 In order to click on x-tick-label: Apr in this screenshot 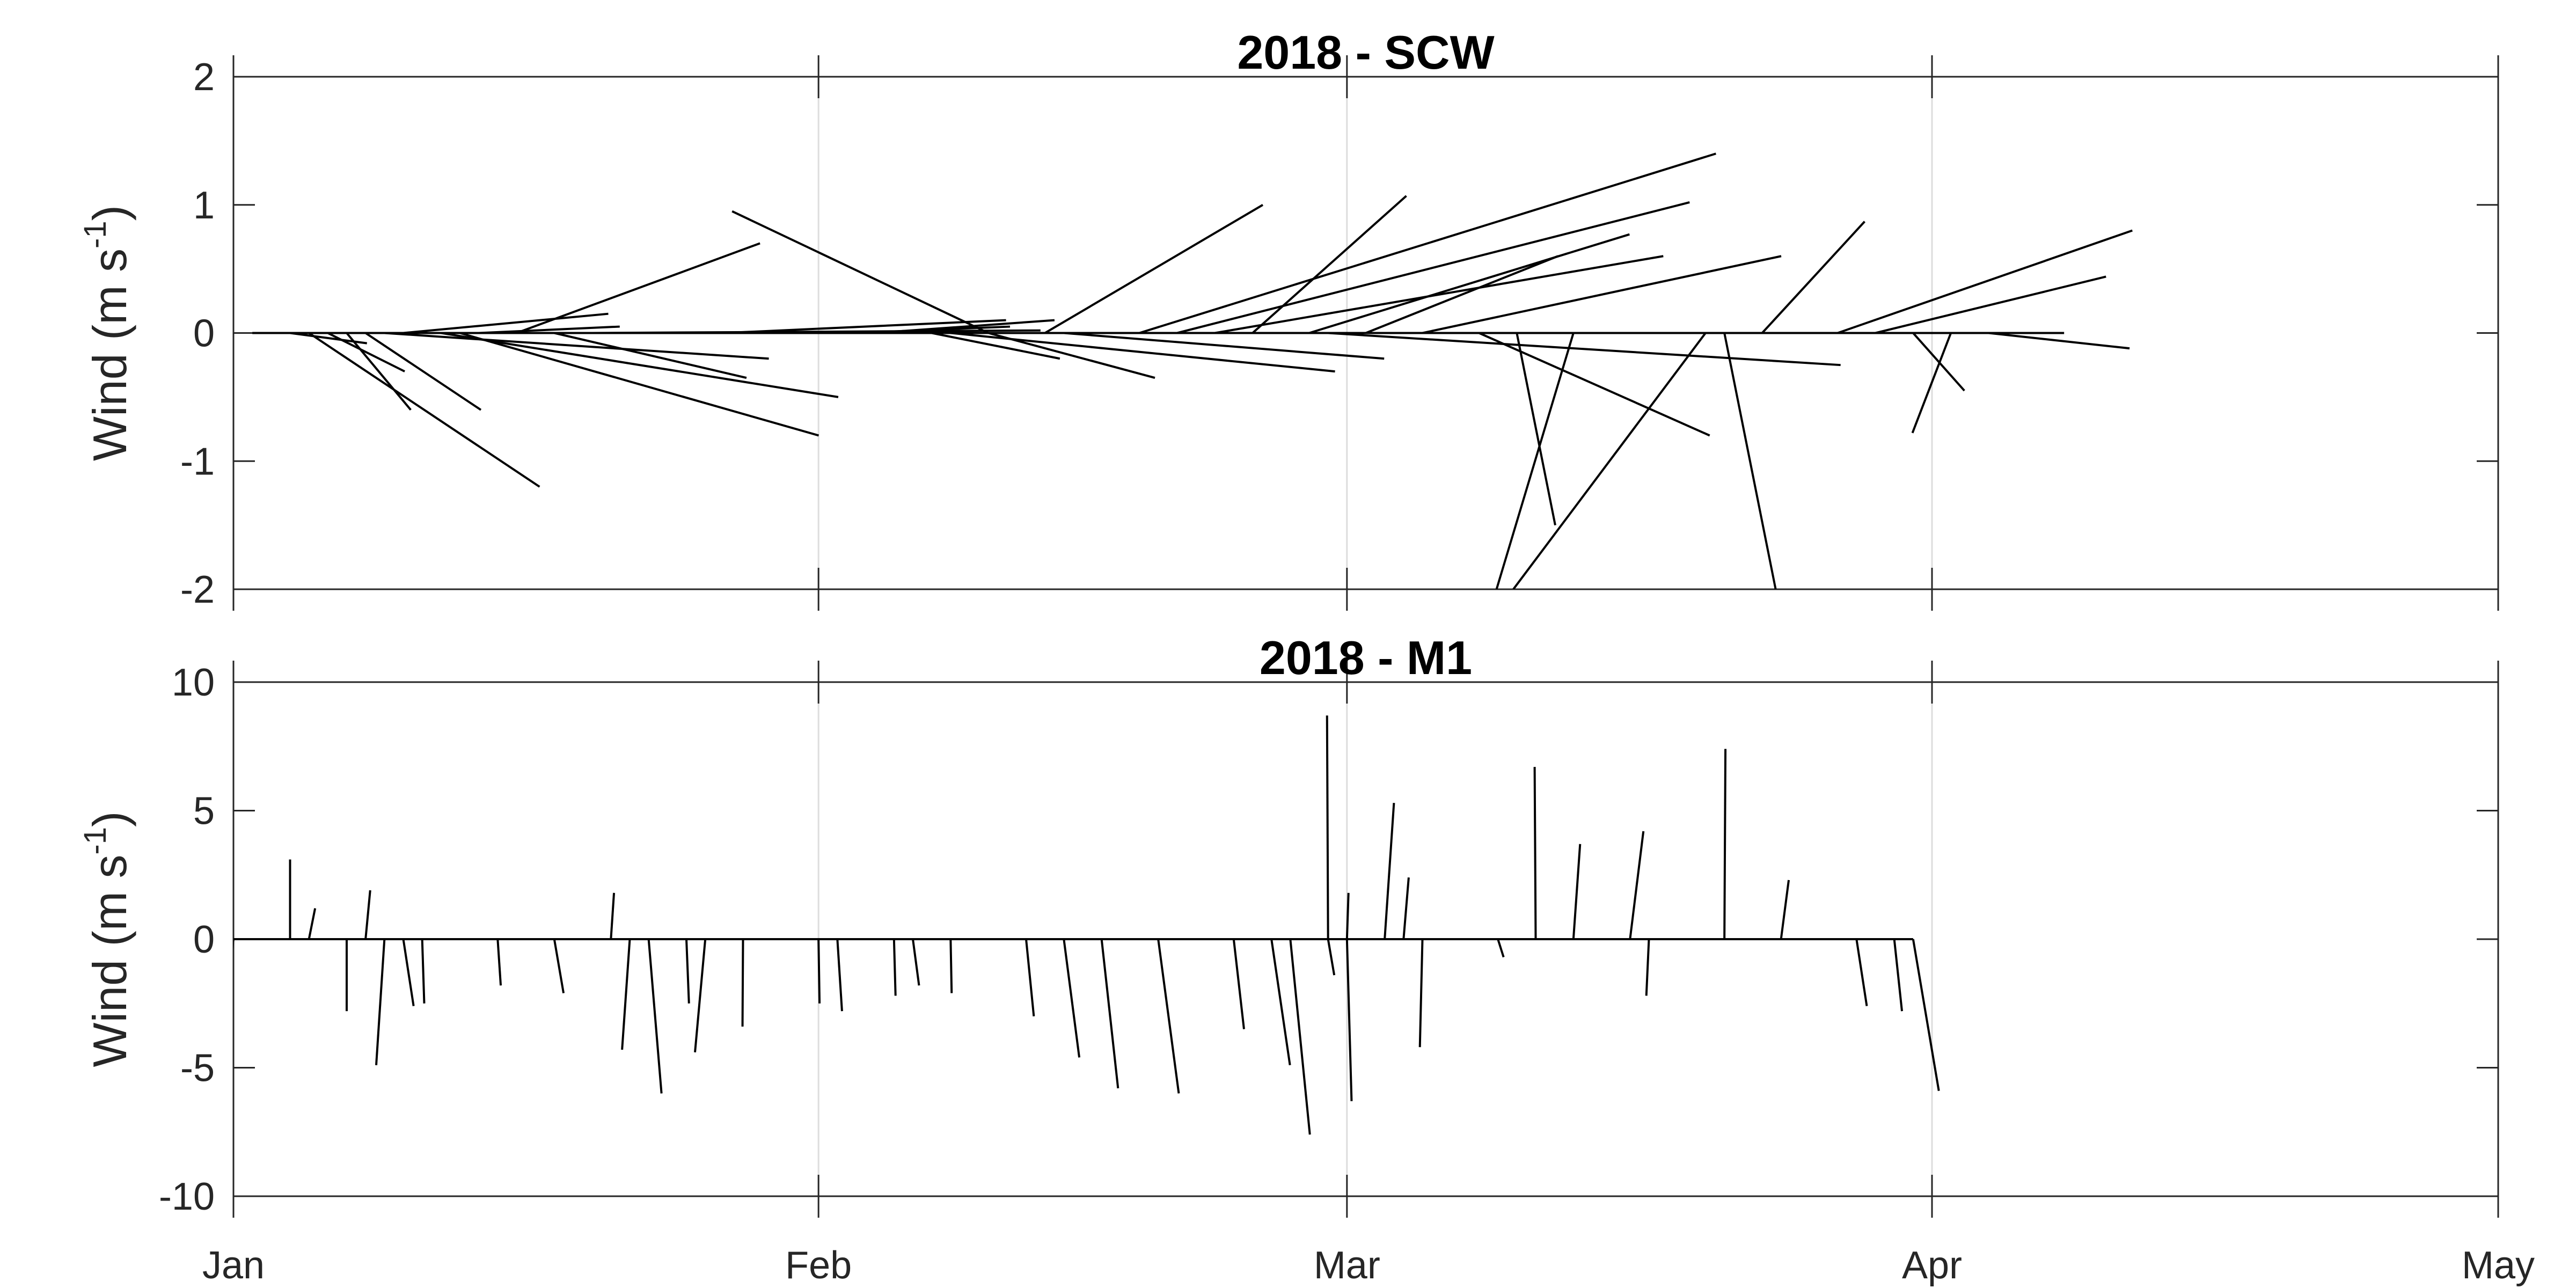, I will do `click(1932, 1265)`.